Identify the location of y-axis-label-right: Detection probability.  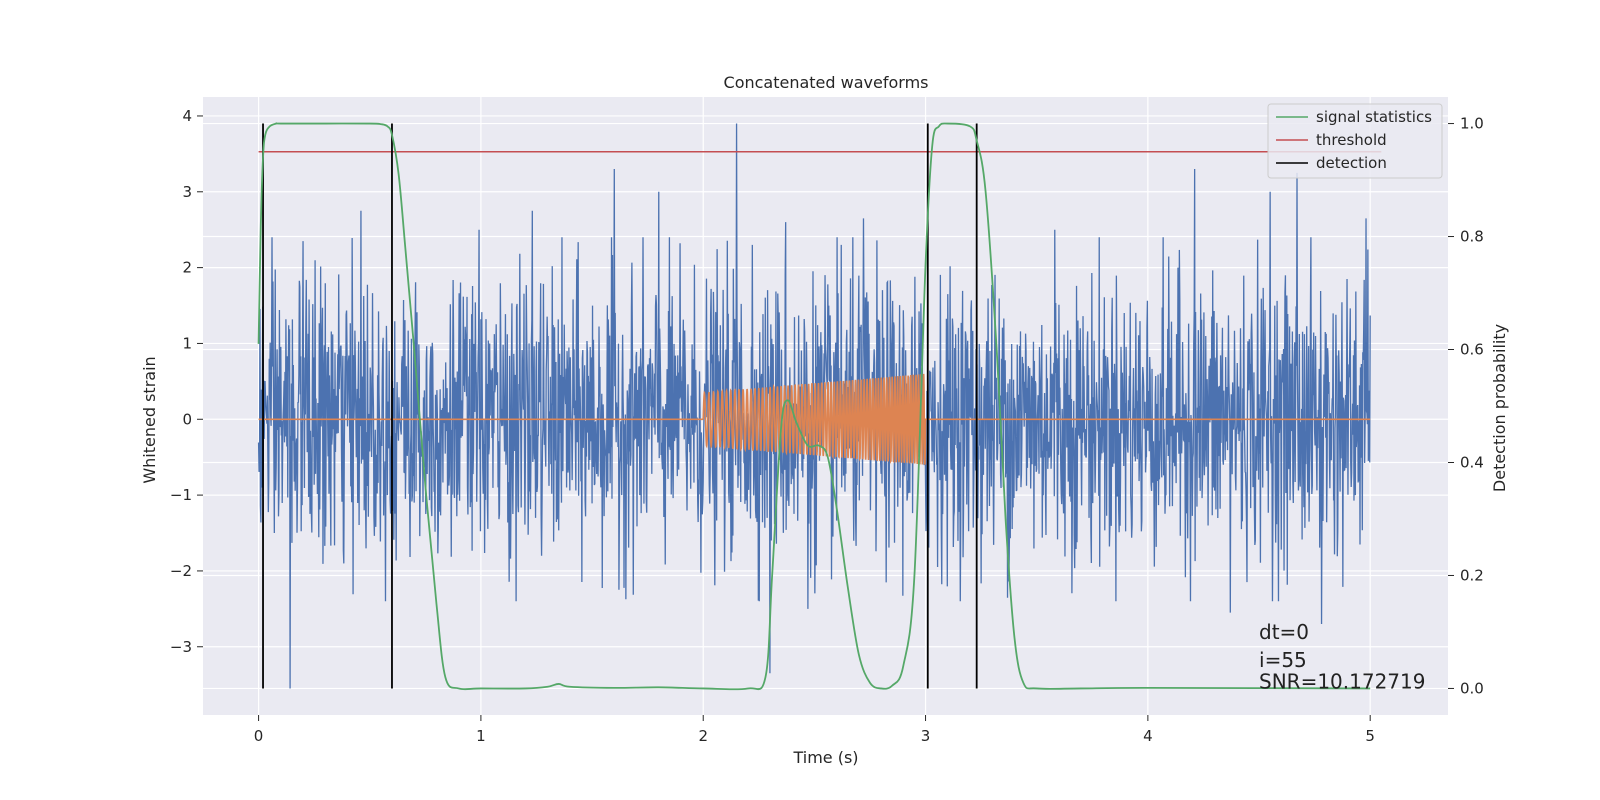
(1499, 408).